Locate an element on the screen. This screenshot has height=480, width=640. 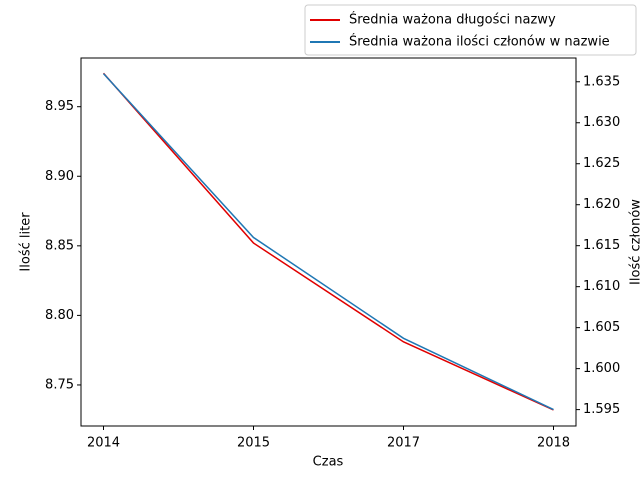
legend-label: Średnia ważona ilości członów w nazwie is located at coordinates (479, 42).